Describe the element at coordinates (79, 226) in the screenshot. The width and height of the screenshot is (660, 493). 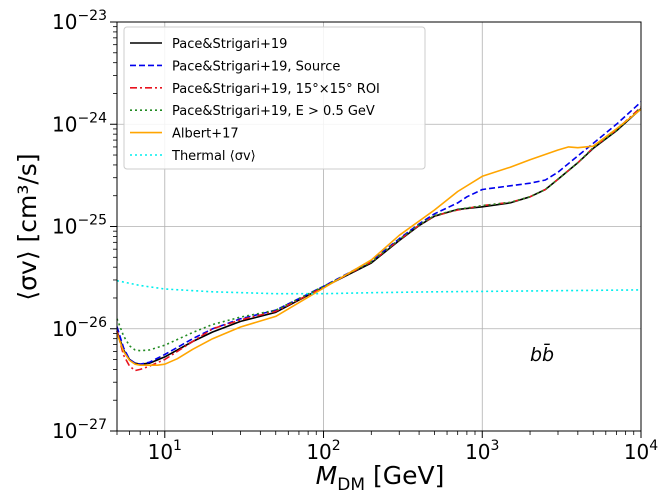
I see `y-tick-label: 10−25` at that location.